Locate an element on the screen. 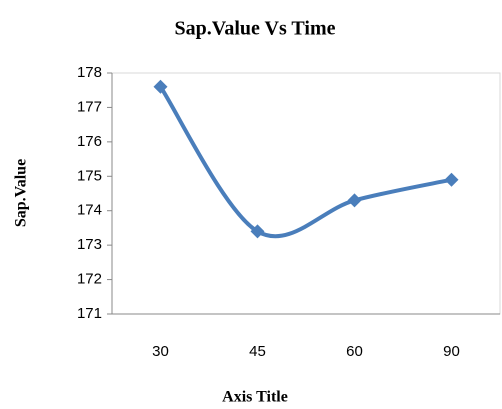 The image size is (502, 409). x-tick-label: 60 is located at coordinates (354, 351).